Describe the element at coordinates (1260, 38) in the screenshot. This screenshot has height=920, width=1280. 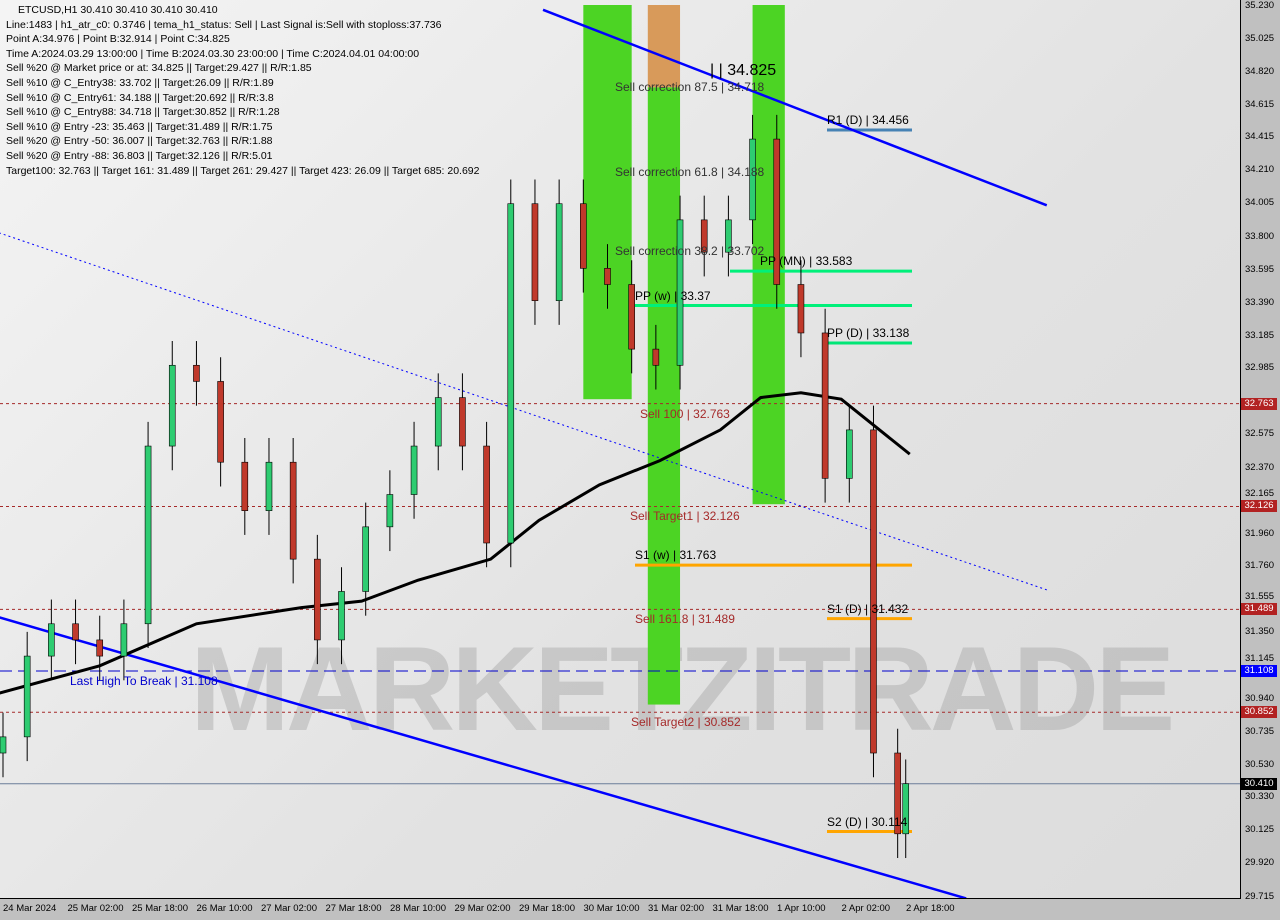
I see `y-tick-label: 35.025` at that location.